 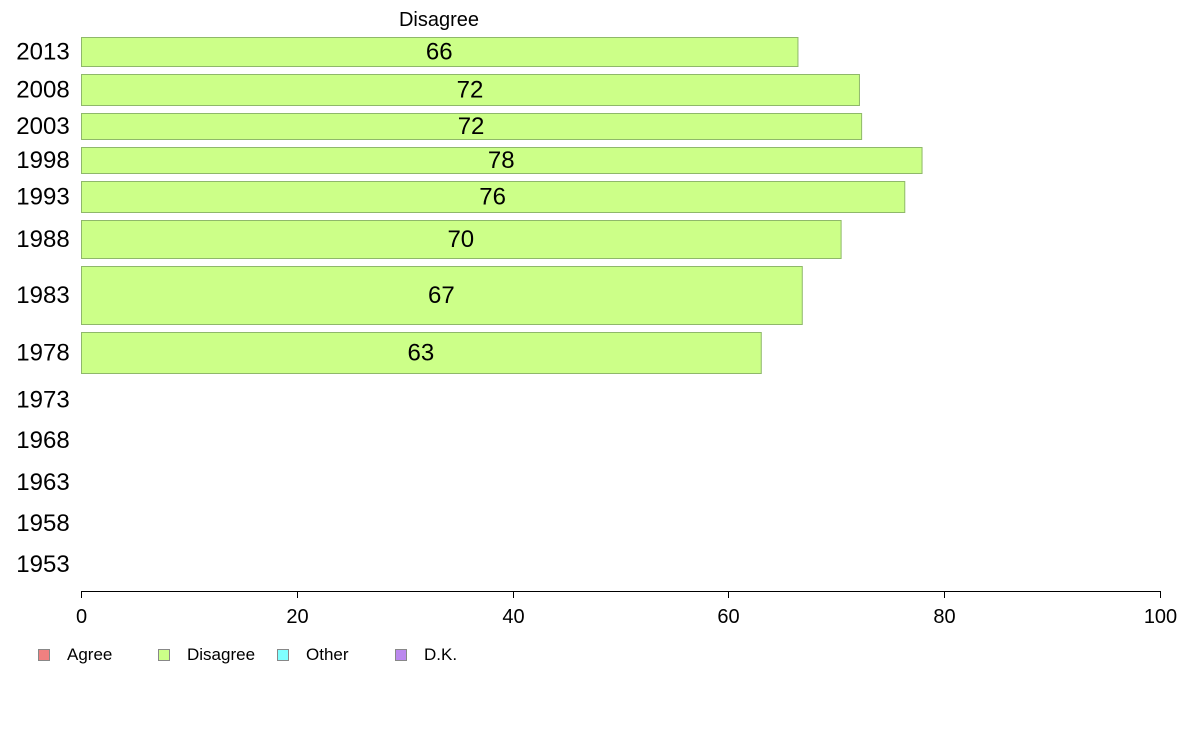 What do you see at coordinates (44, 655) in the screenshot?
I see `legend-swatch-agree` at bounding box center [44, 655].